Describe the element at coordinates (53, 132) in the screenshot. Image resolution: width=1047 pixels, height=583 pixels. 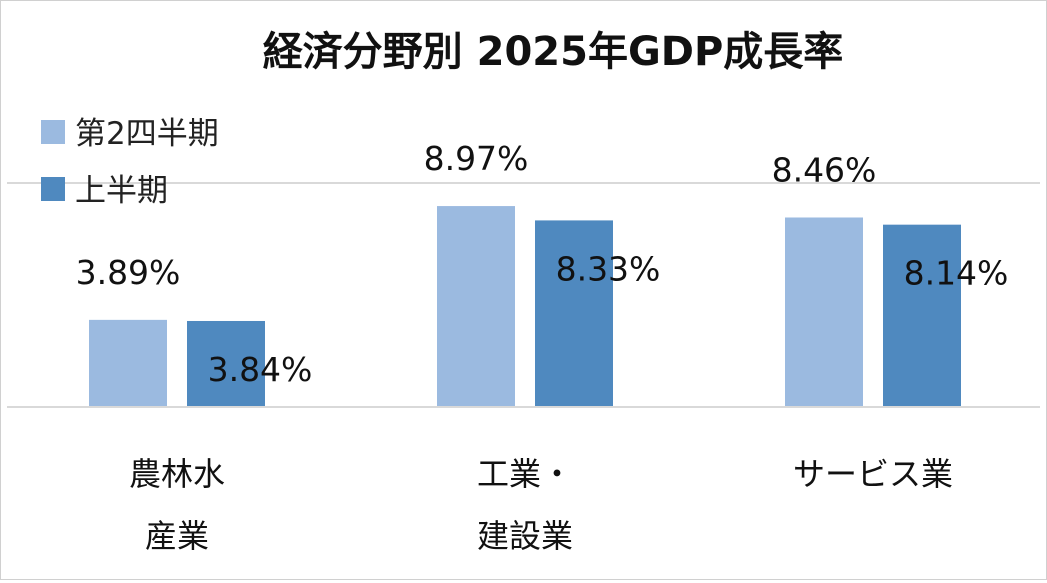
I see `legend-swatch-q2` at that location.